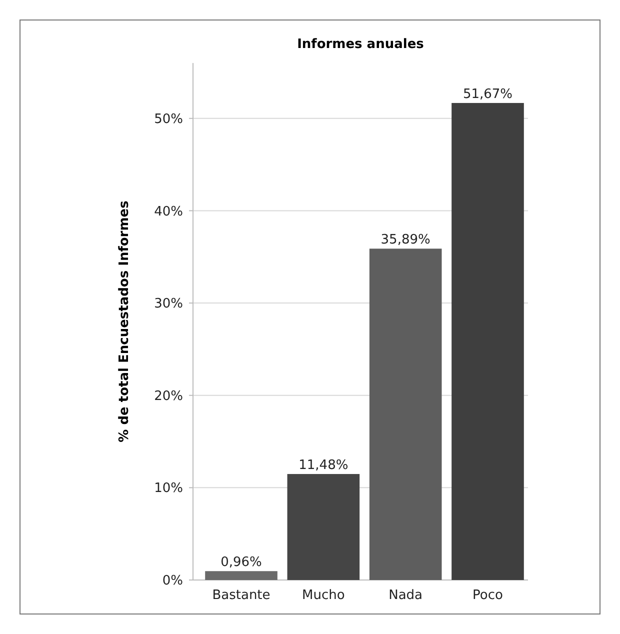  Describe the element at coordinates (172, 581) in the screenshot. I see `y-tick-label: 0%` at that location.